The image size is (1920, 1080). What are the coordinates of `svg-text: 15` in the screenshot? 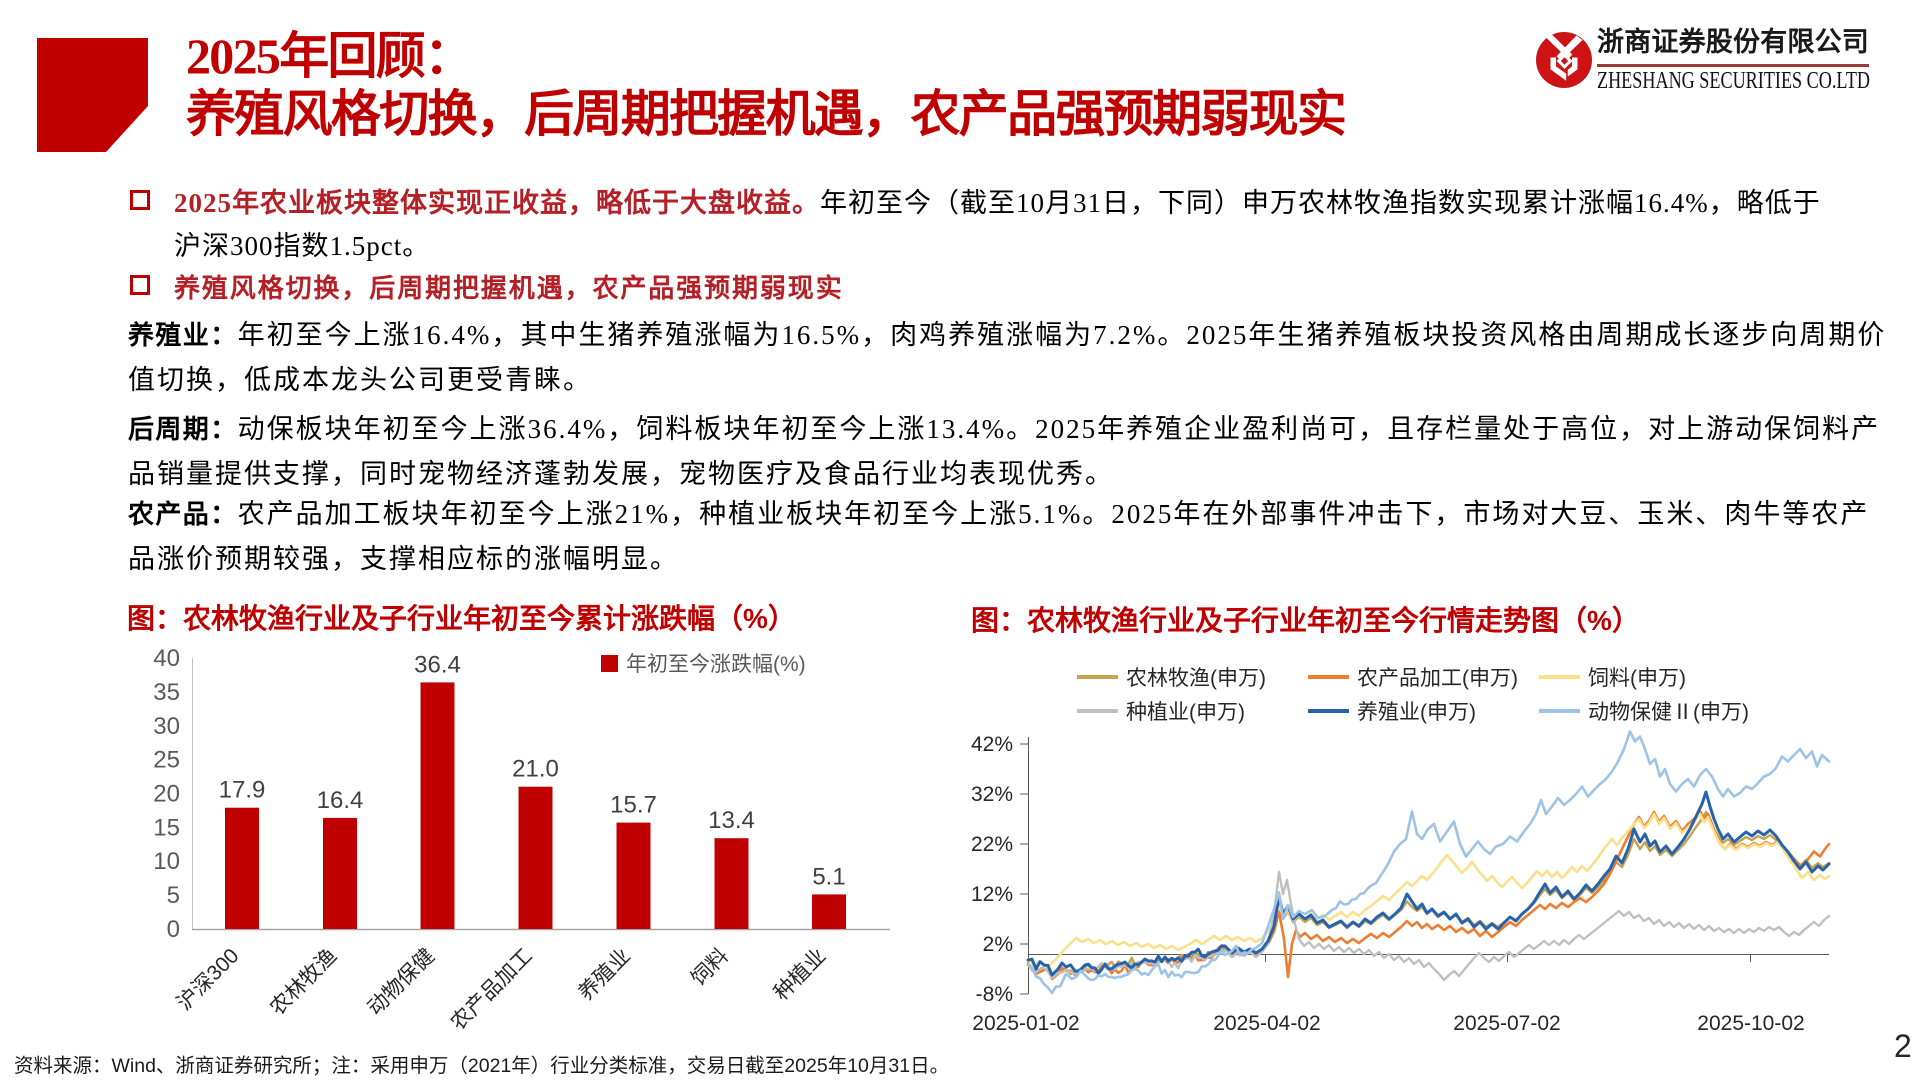 It's located at (166, 827).